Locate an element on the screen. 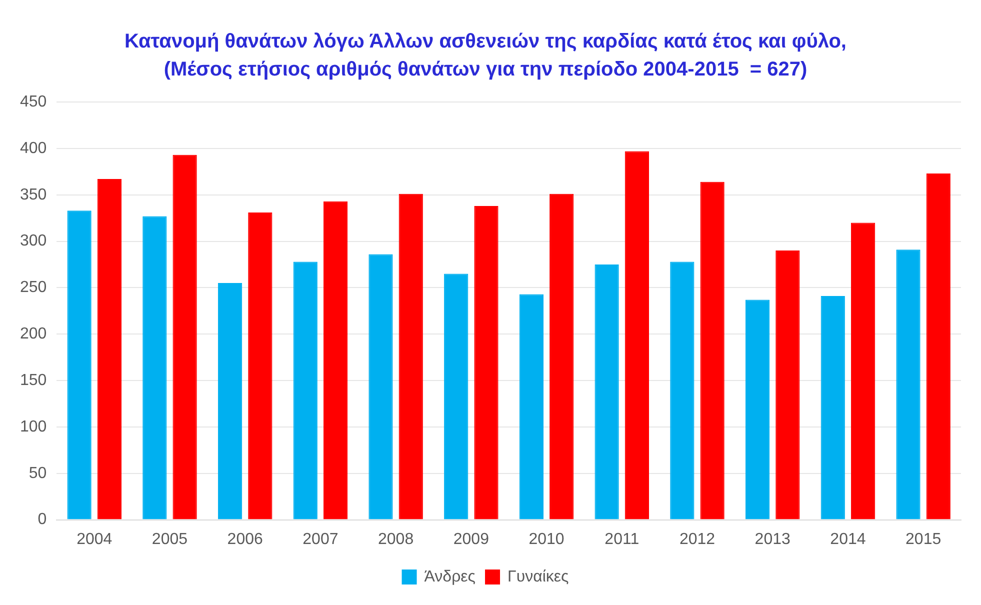 The width and height of the screenshot is (981, 605). y-tick-label: 100 is located at coordinates (33, 427).